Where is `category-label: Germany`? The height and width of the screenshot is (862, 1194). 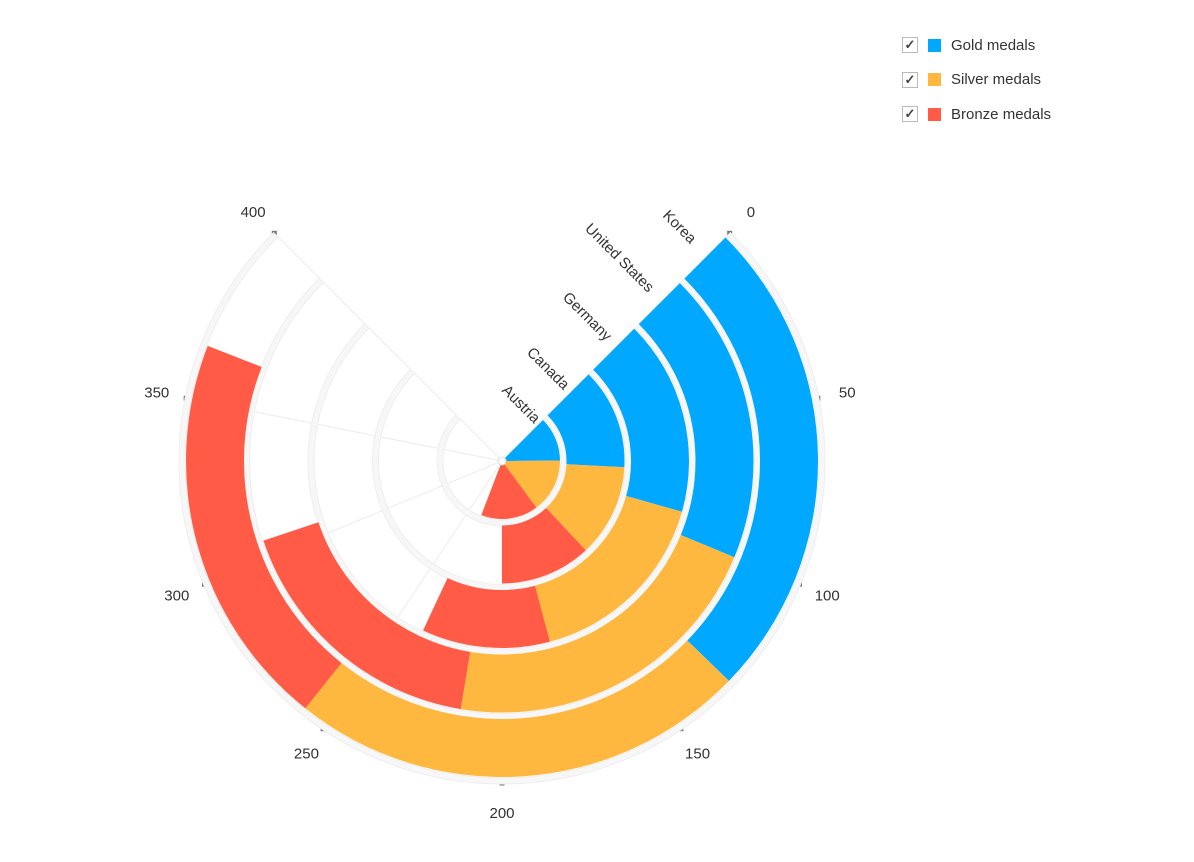 category-label: Germany is located at coordinates (587, 317).